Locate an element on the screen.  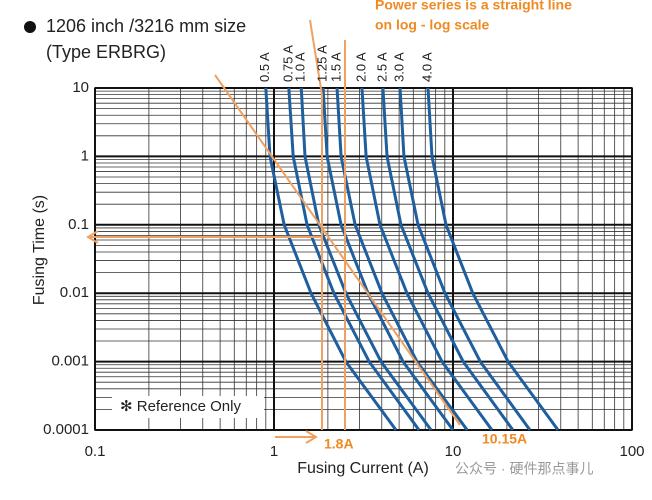
annotation: Power series is a straight line is located at coordinates (473, 6).